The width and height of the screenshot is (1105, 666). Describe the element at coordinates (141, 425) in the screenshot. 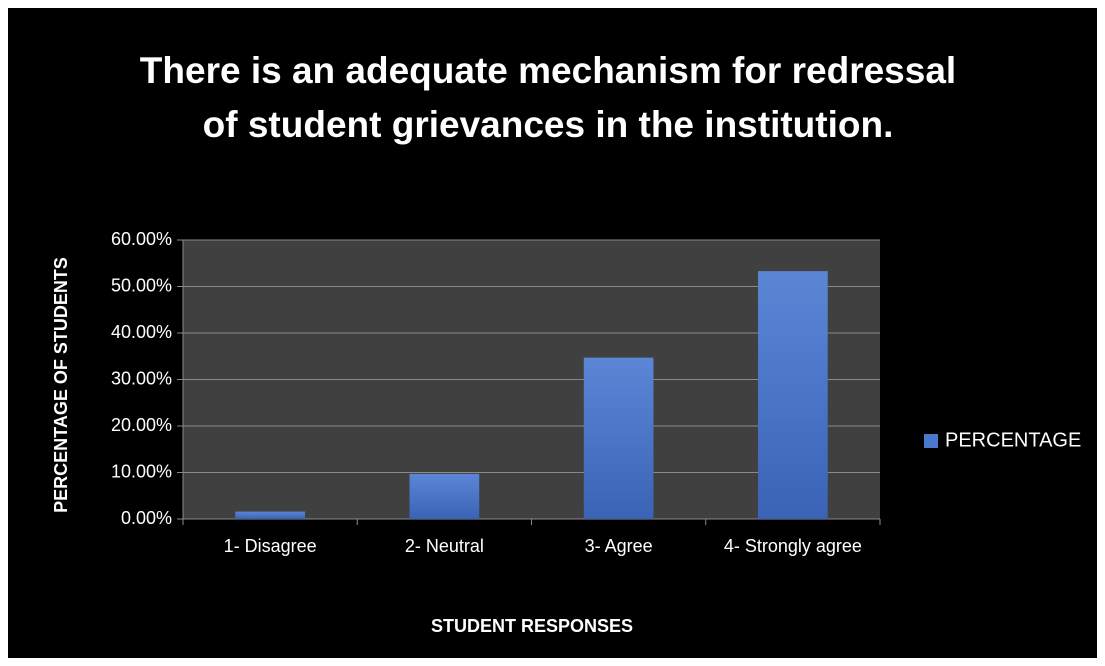

I see `y-tick-label: 20.00%` at that location.